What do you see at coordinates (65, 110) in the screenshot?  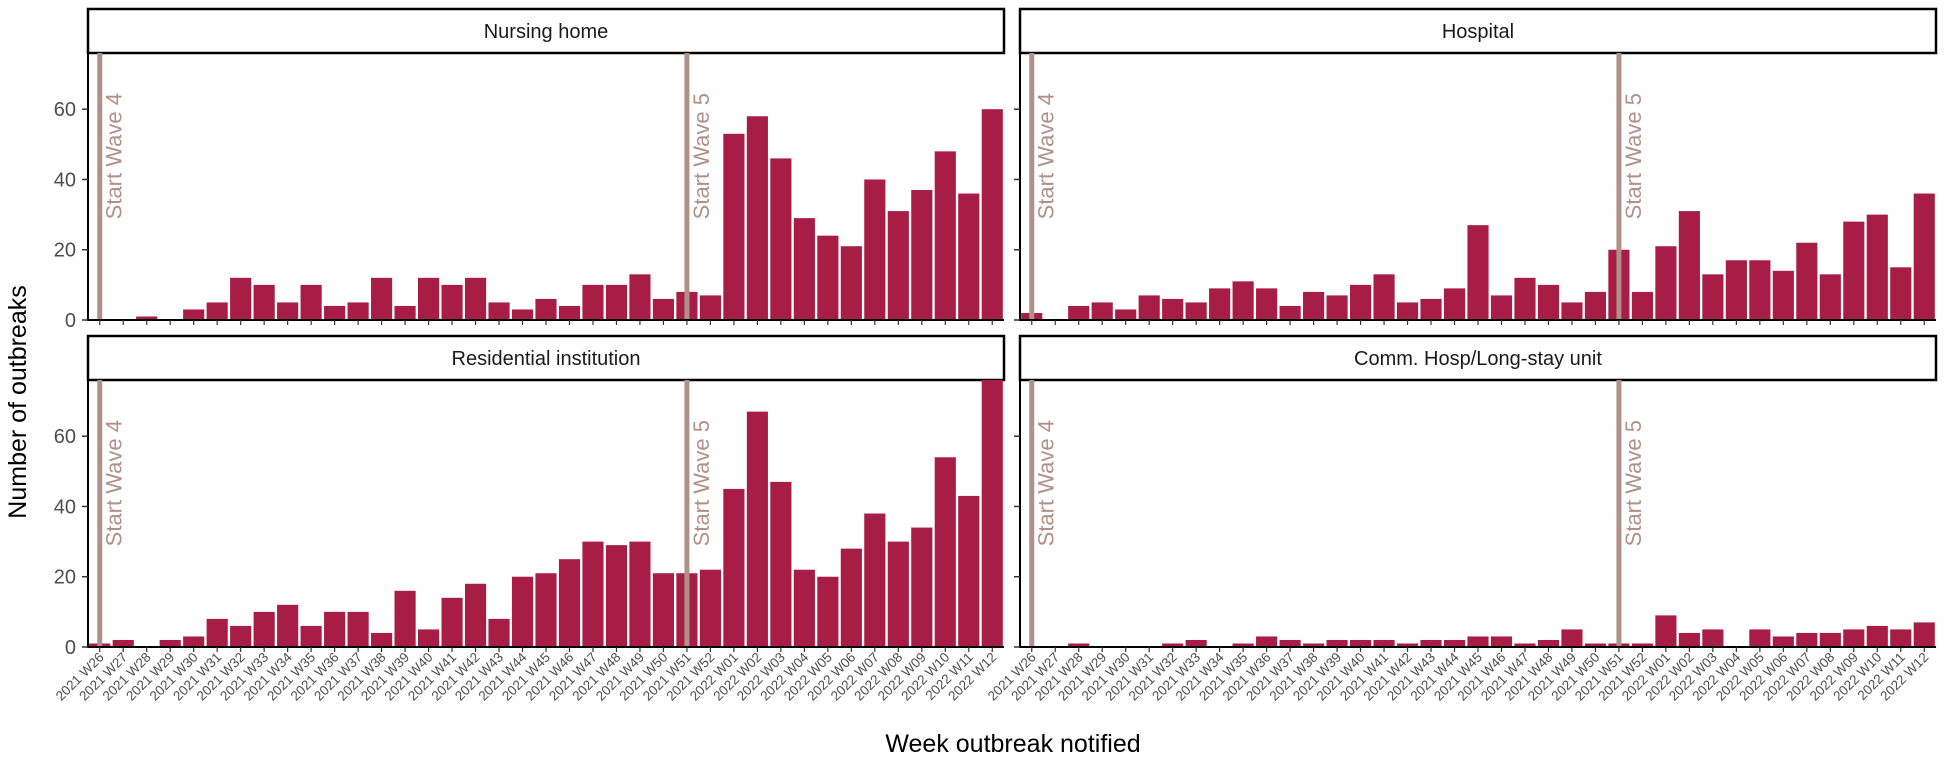 I see `y-tick-label: 60` at bounding box center [65, 110].